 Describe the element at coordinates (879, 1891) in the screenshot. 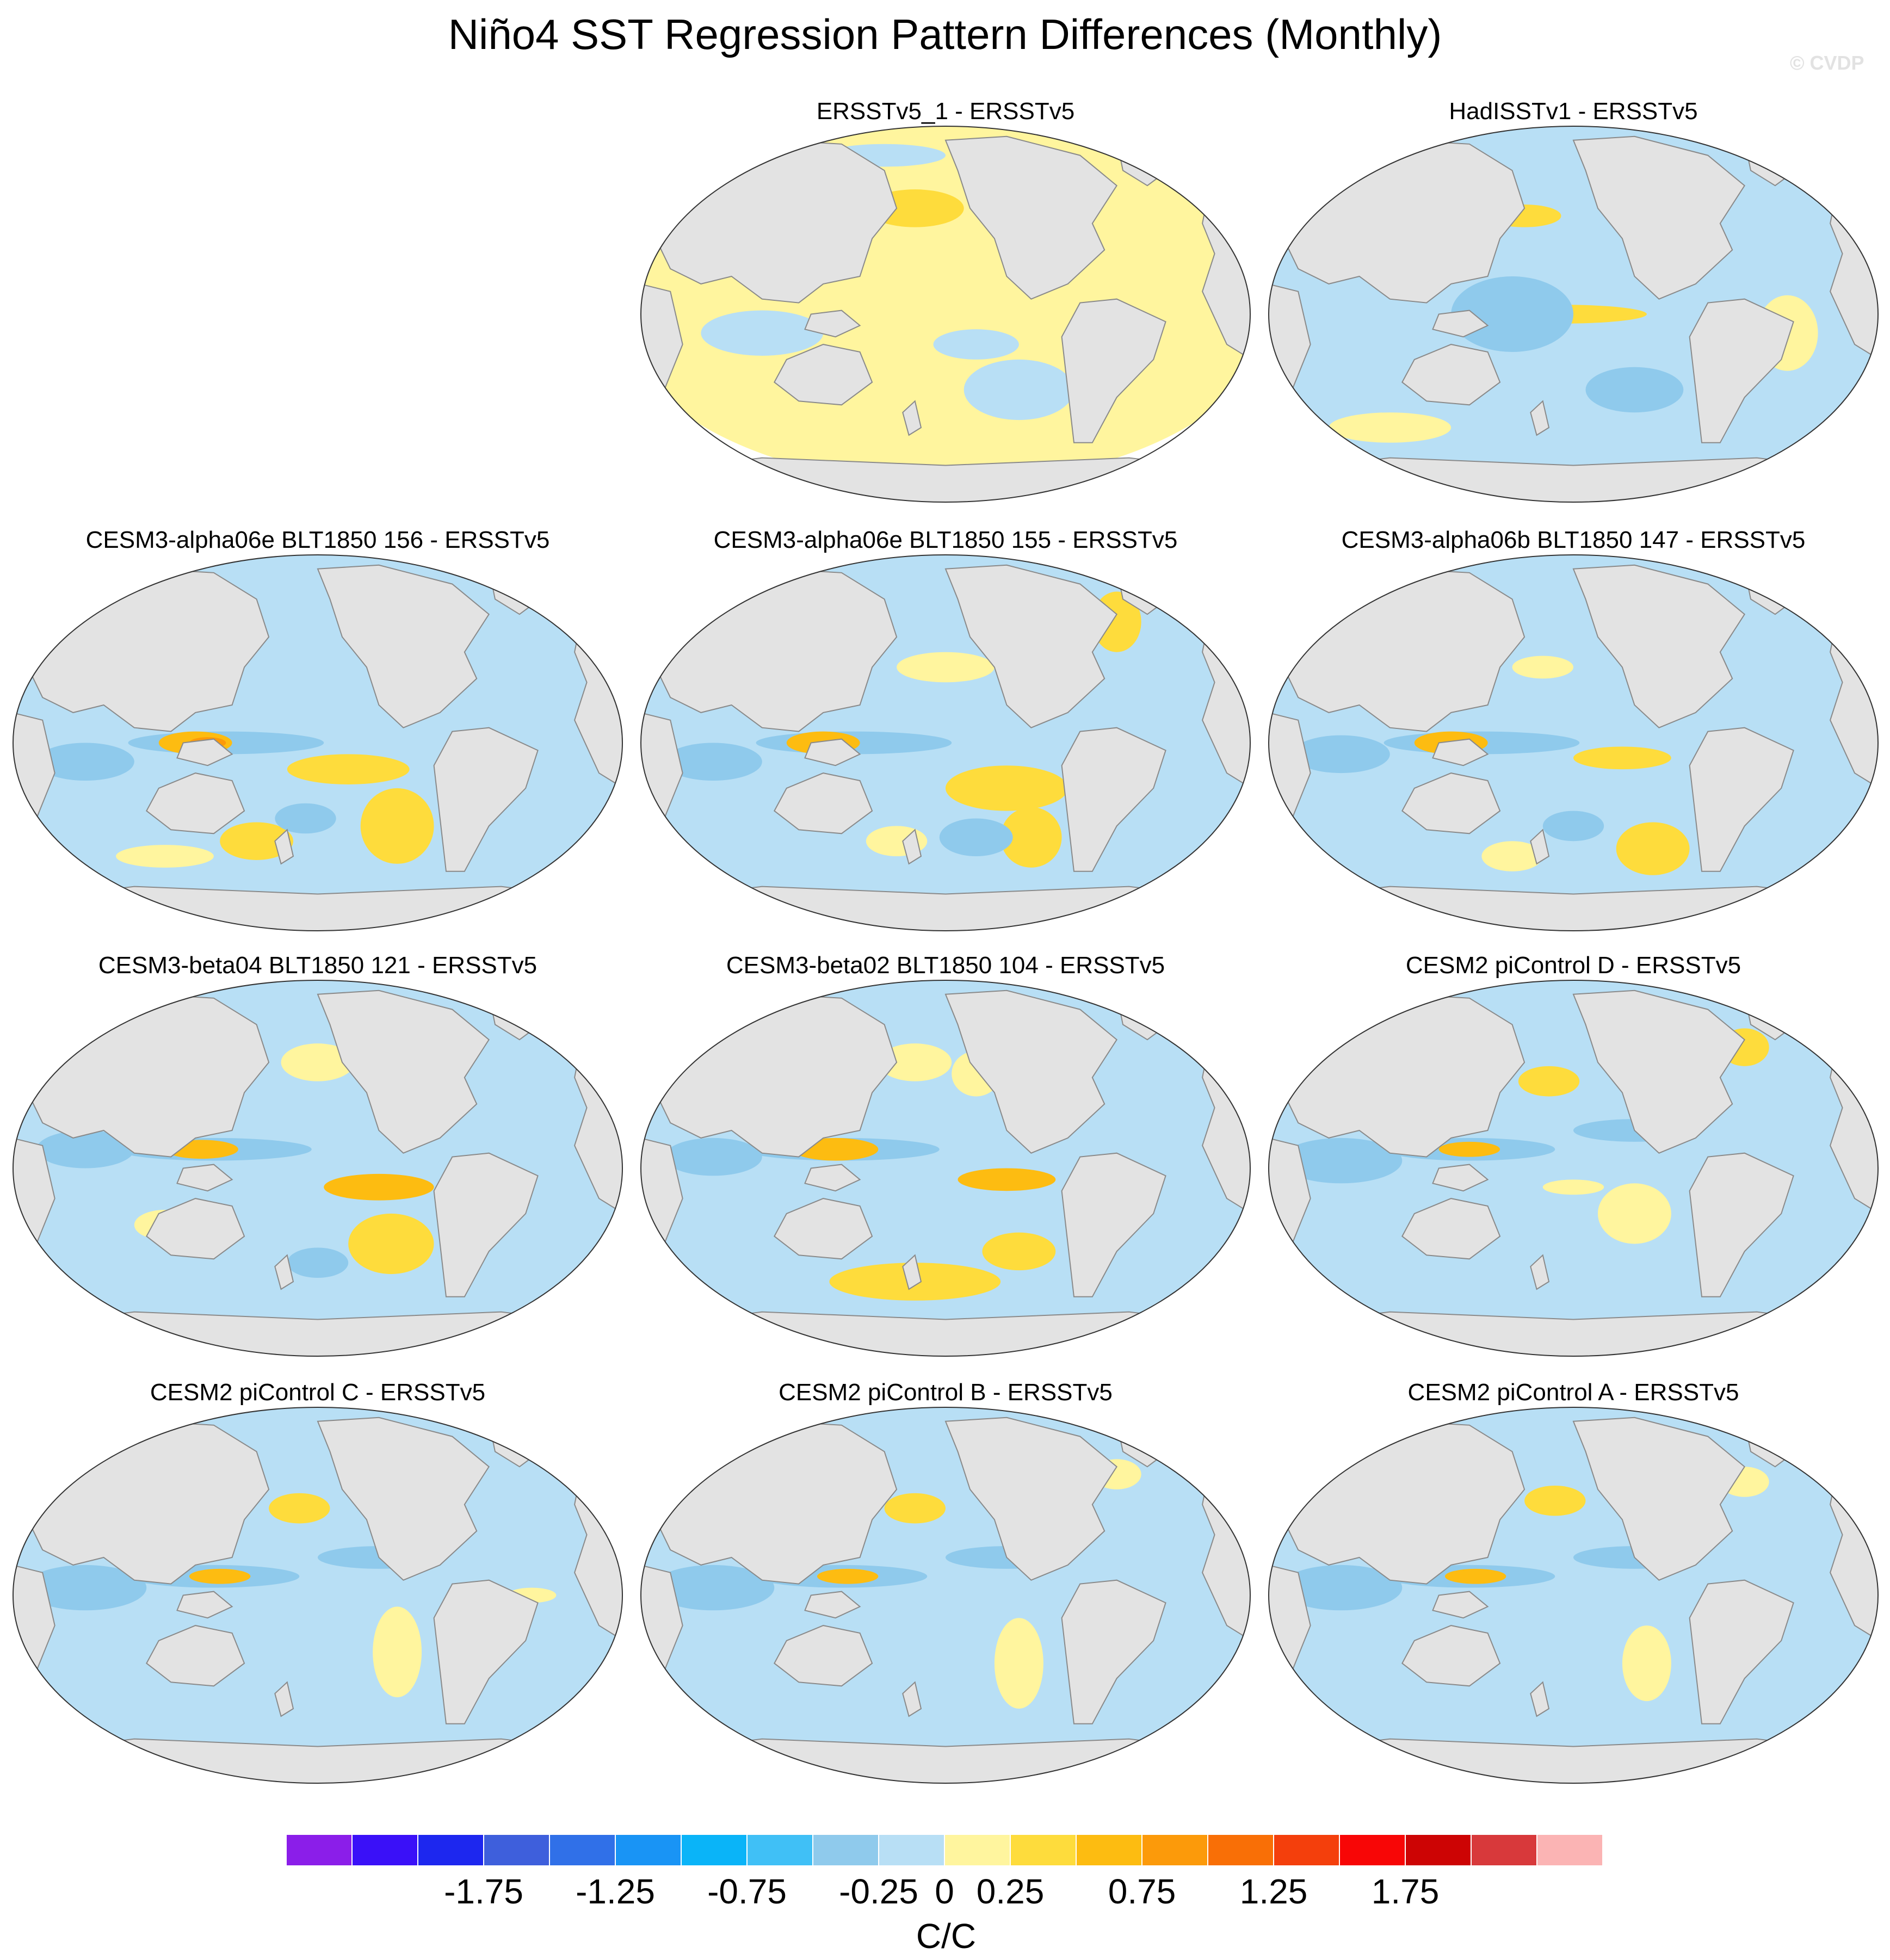

I see `colorbar-tick-label: -0.25` at that location.